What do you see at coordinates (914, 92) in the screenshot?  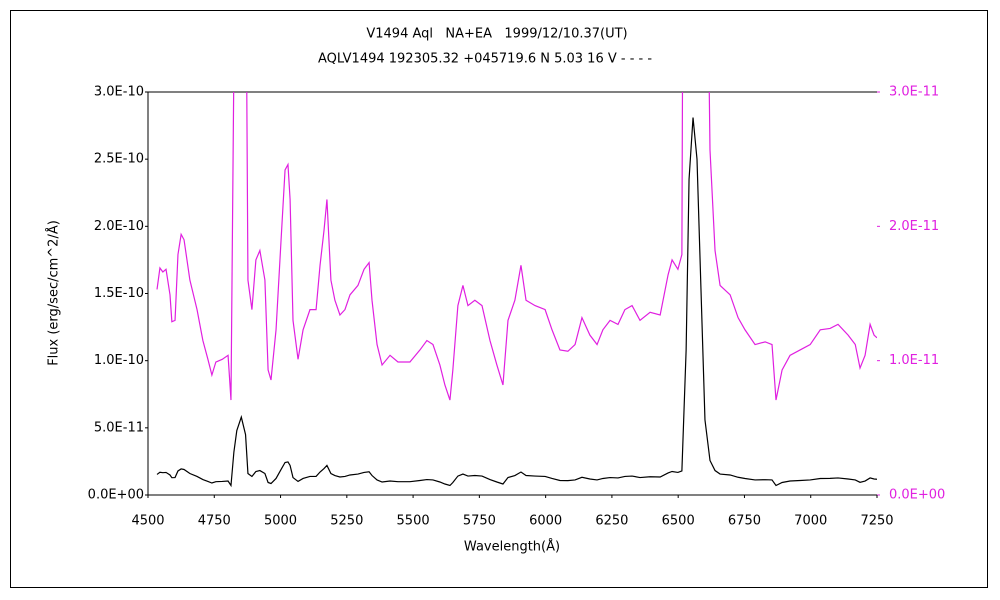 I see `y2-tick-label: 3.0E-11` at bounding box center [914, 92].